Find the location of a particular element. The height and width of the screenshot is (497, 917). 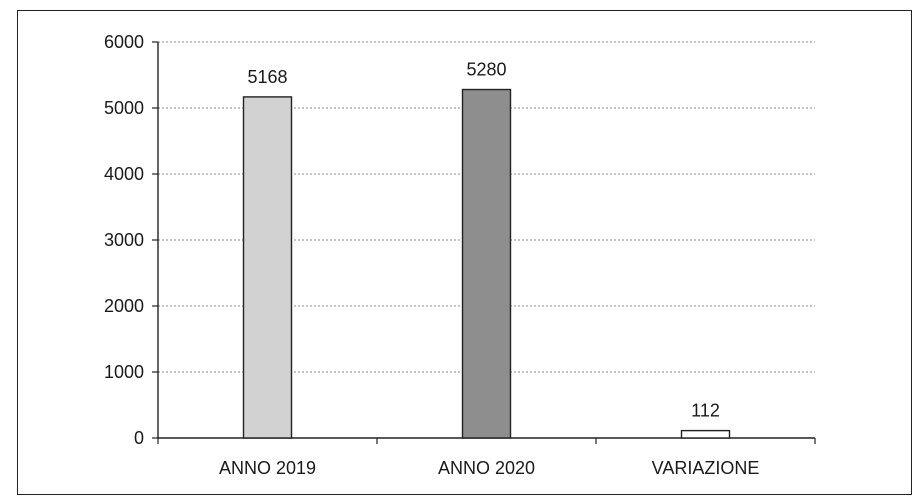

data-label: 5280 is located at coordinates (486, 70).